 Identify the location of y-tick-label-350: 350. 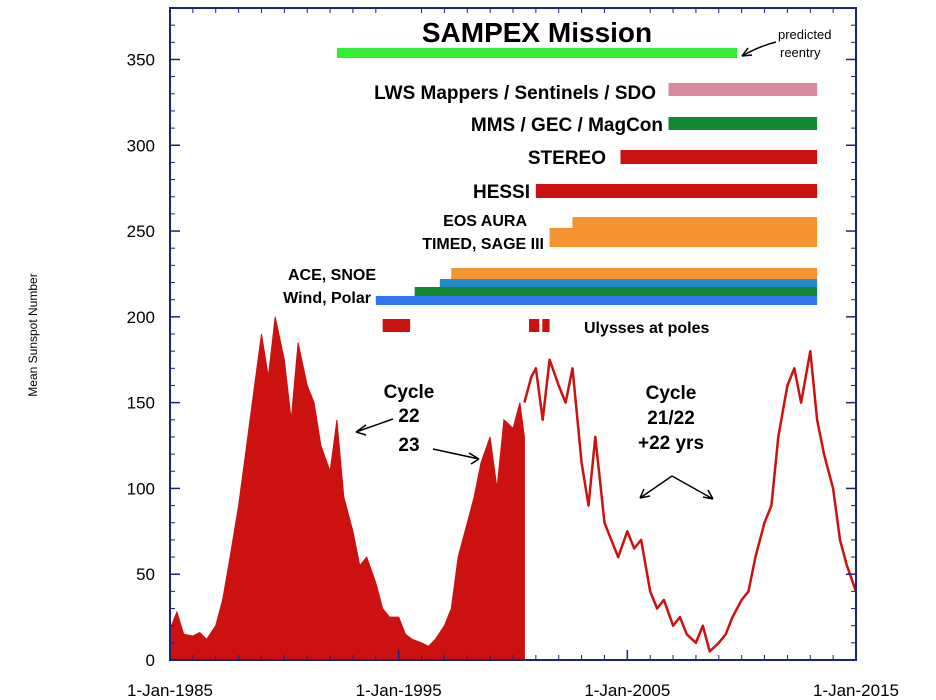
(141, 59).